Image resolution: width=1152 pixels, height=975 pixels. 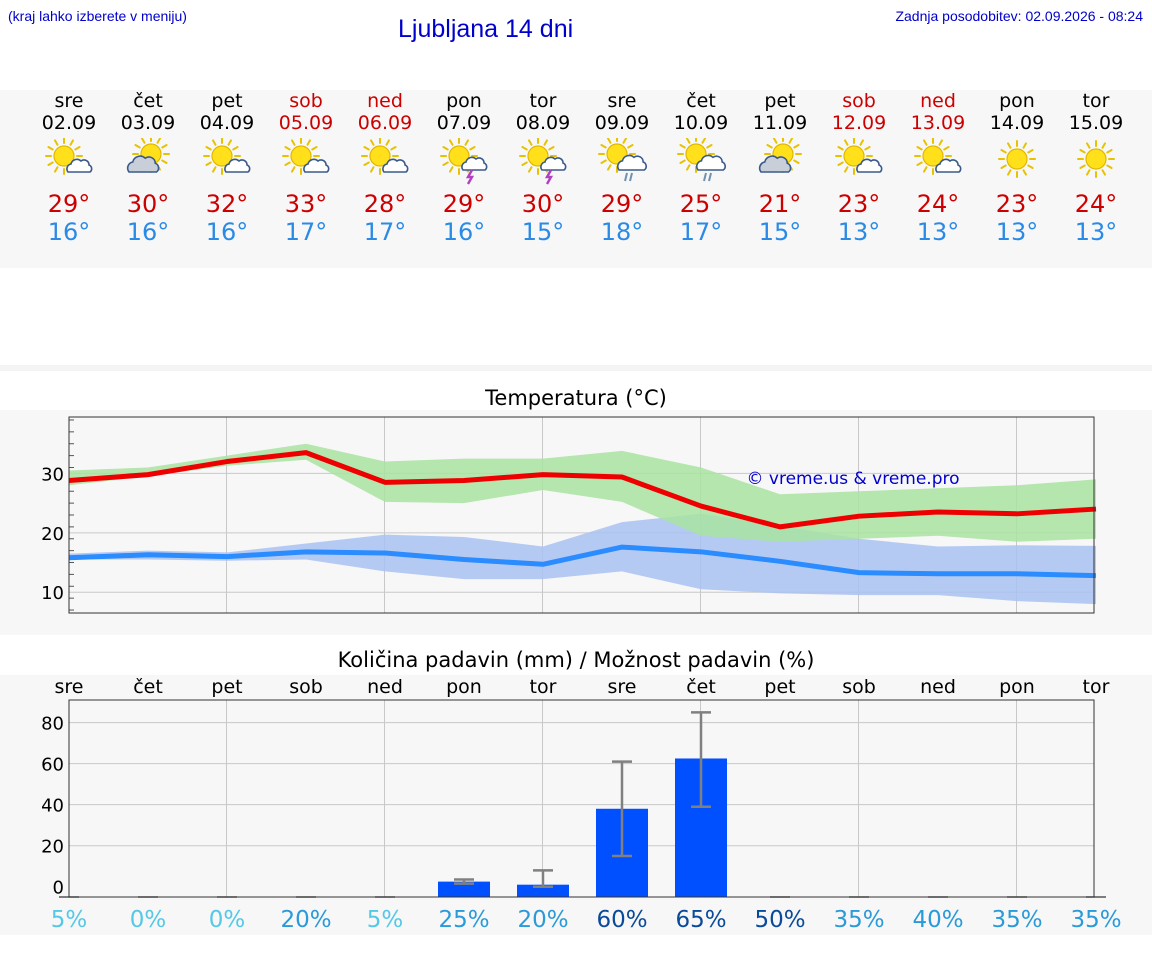 I want to click on sun-icon, so click(x=1096, y=159).